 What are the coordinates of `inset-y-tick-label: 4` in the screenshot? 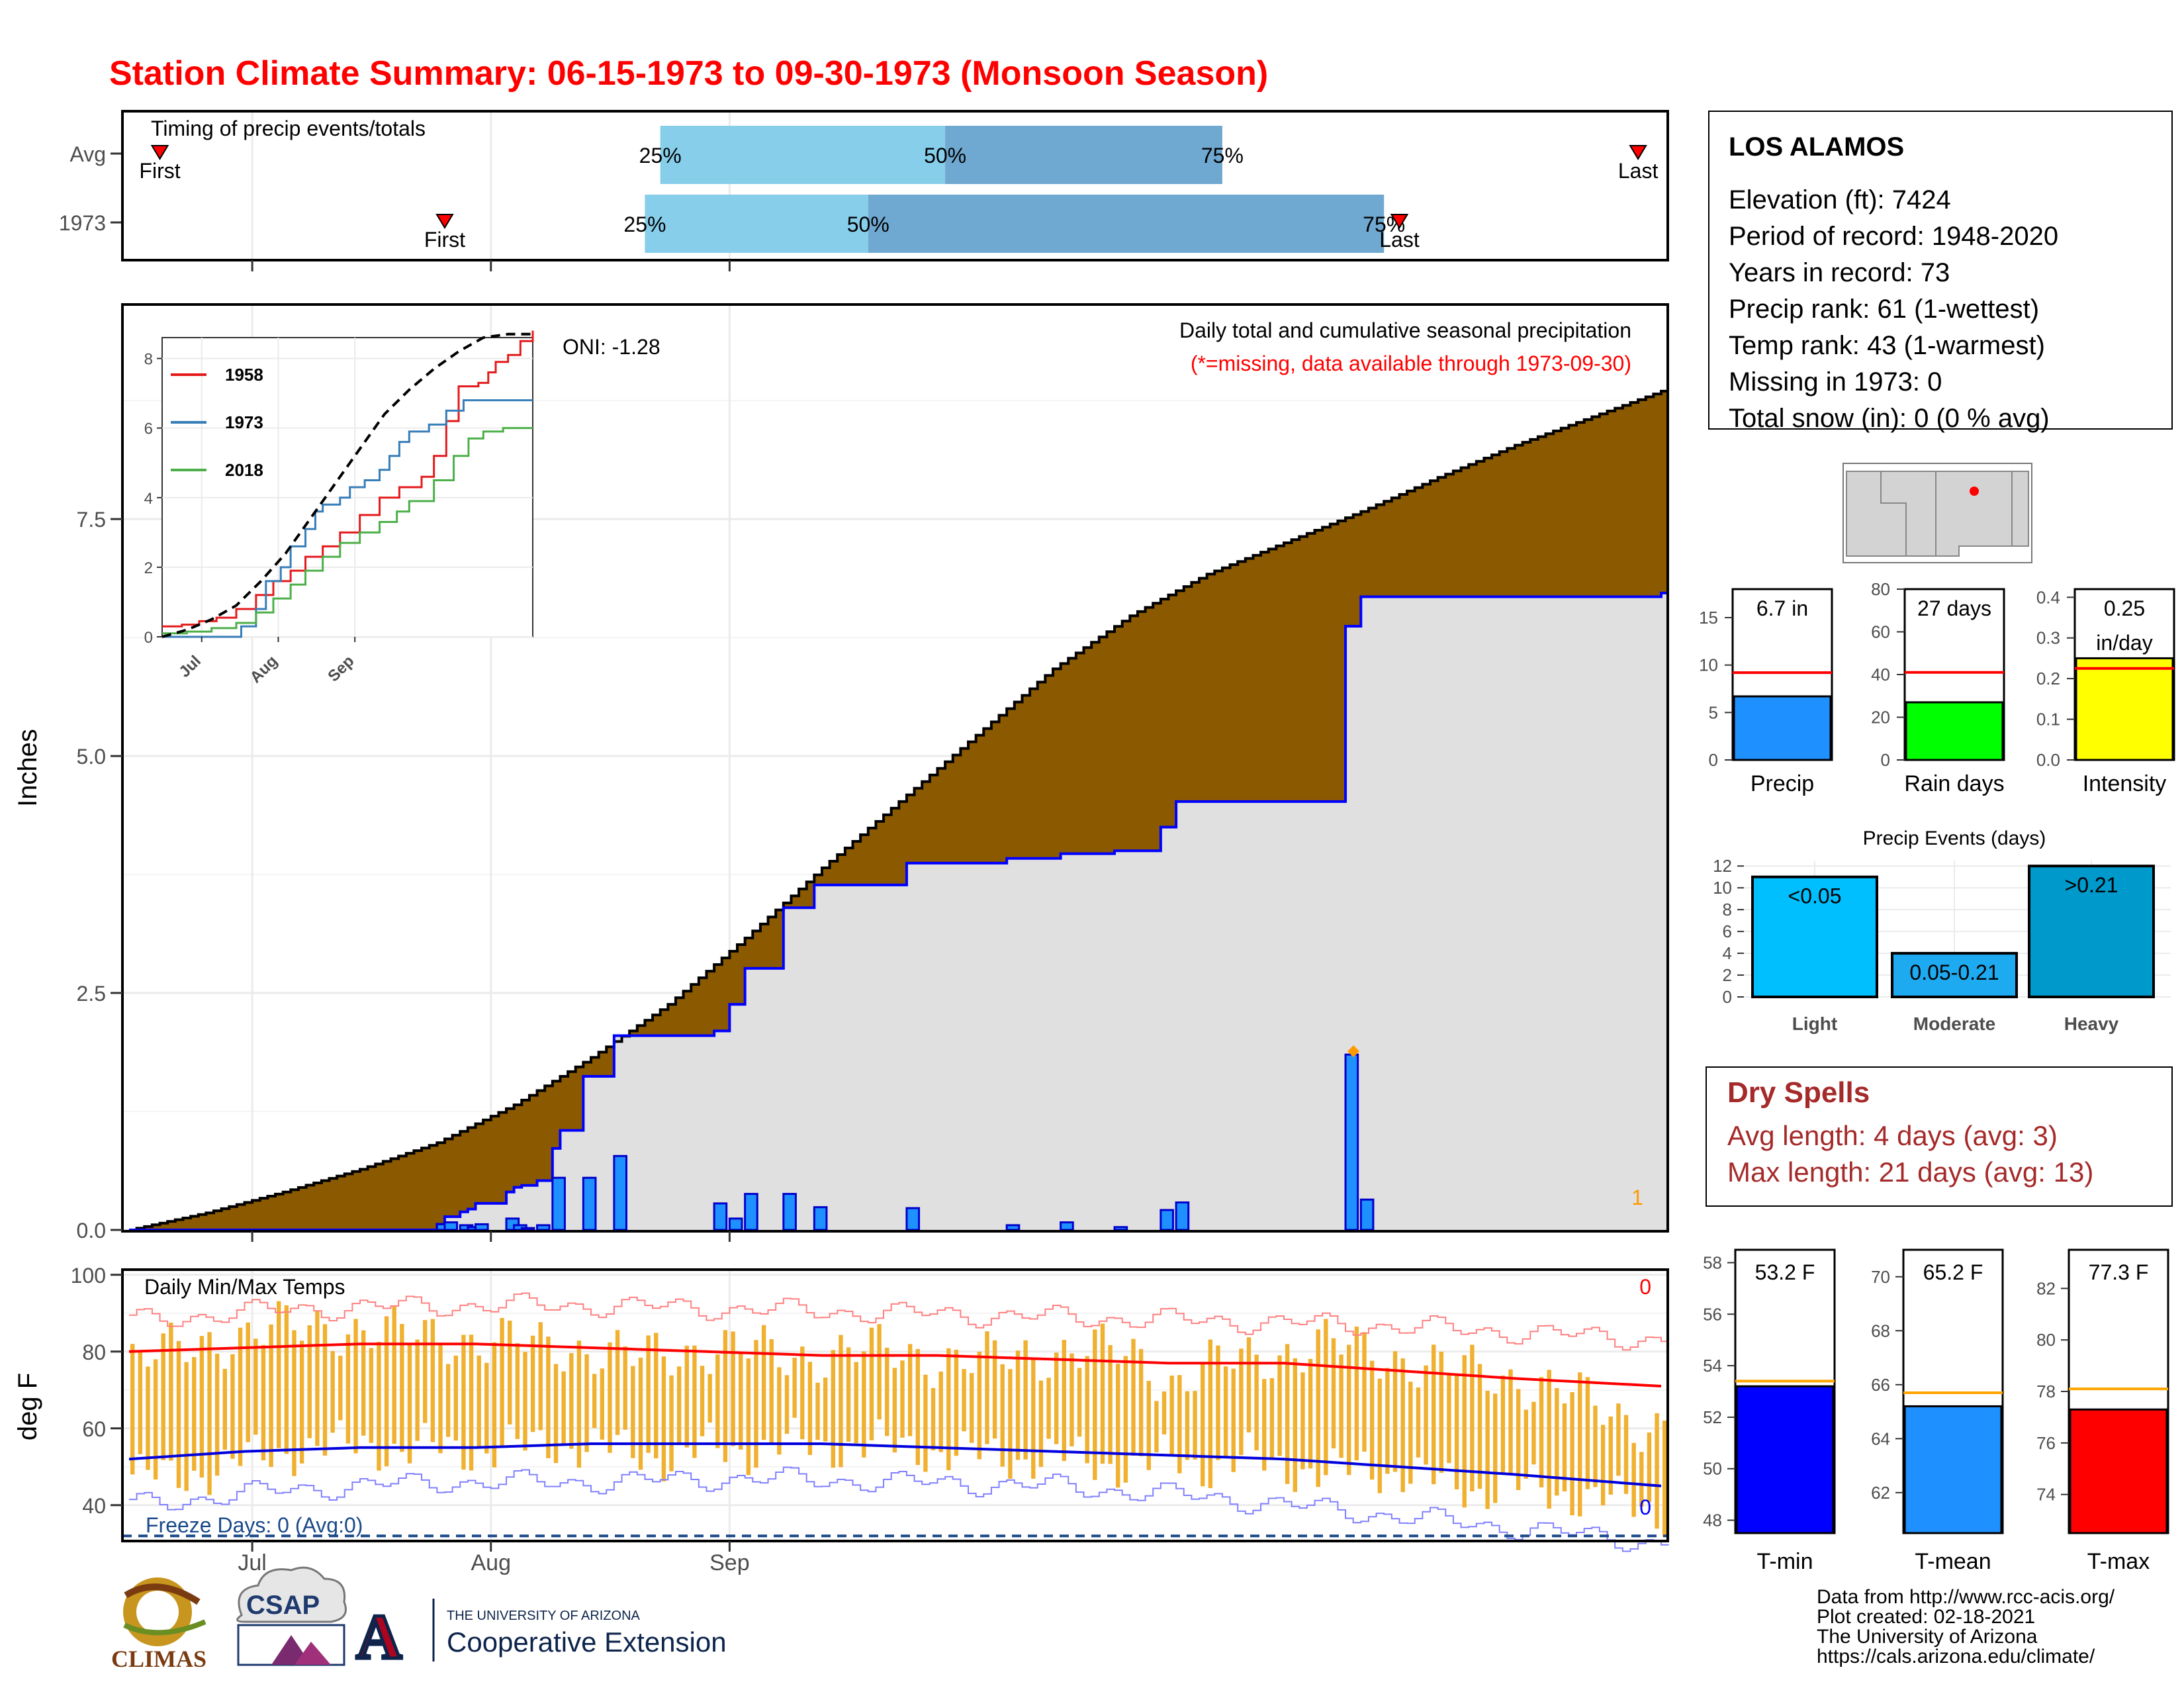 It's located at (148, 499).